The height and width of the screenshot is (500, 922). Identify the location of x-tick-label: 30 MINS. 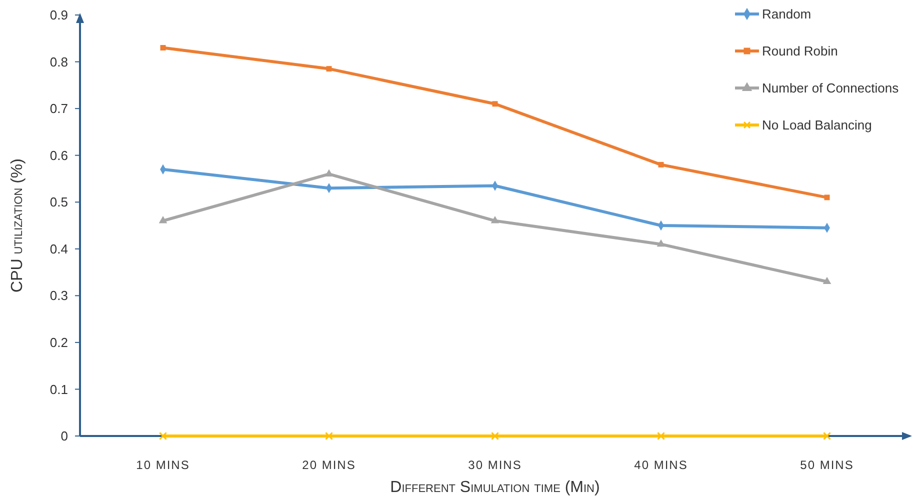
(495, 465).